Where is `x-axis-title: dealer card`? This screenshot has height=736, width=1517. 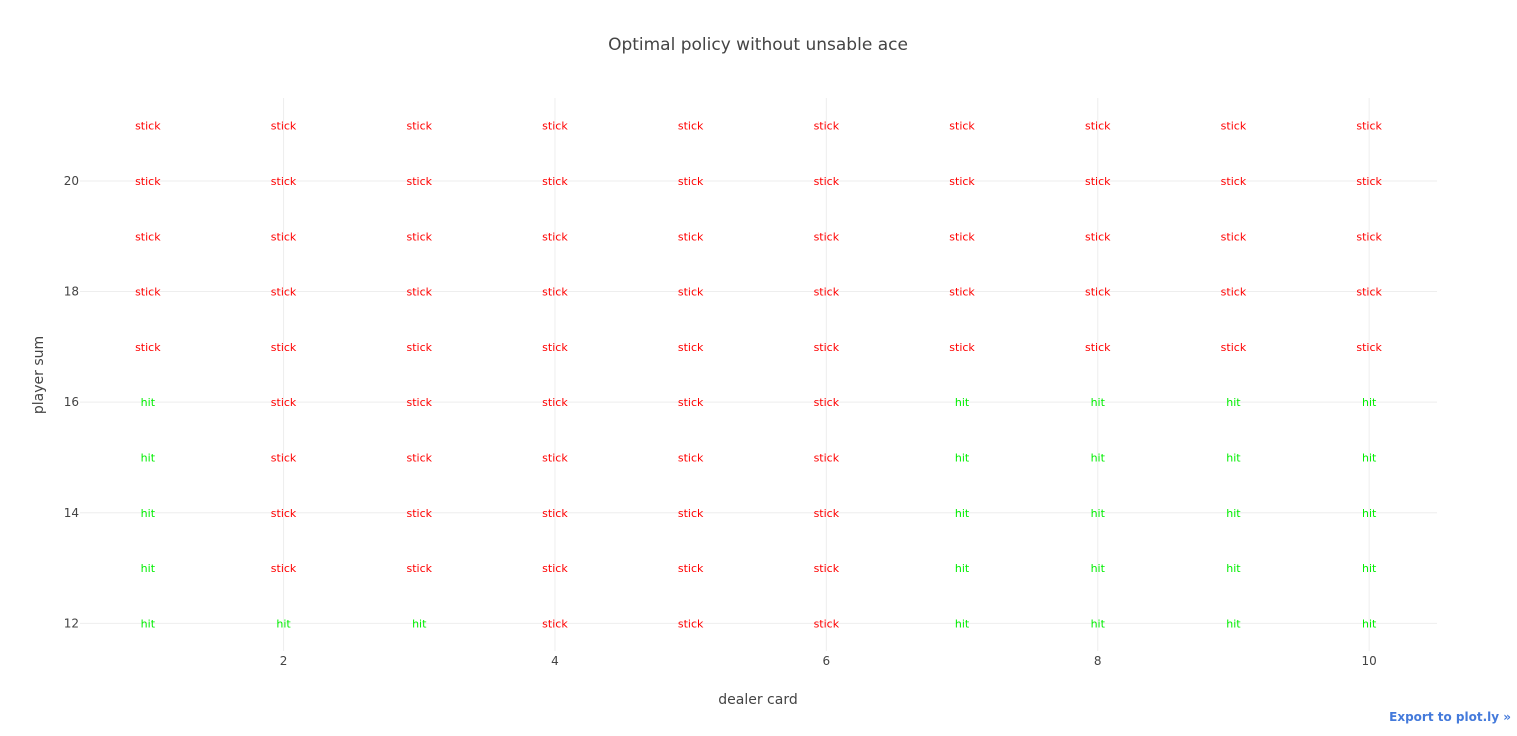 x-axis-title: dealer card is located at coordinates (757, 700).